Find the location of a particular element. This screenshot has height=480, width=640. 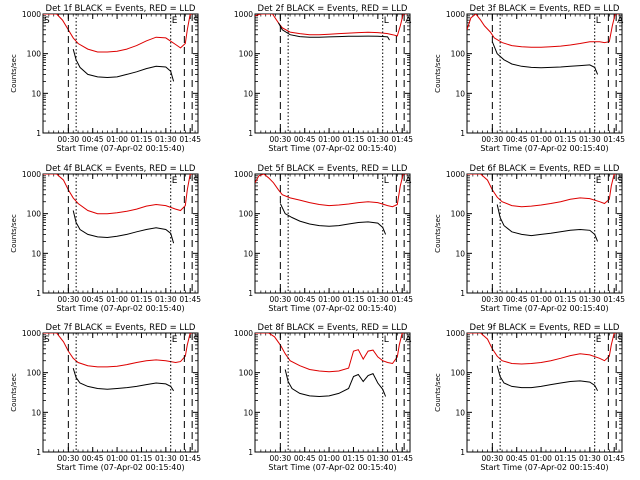

chart-title: Det 2f BLACK = Events, RED = LLD is located at coordinates (333, 9).